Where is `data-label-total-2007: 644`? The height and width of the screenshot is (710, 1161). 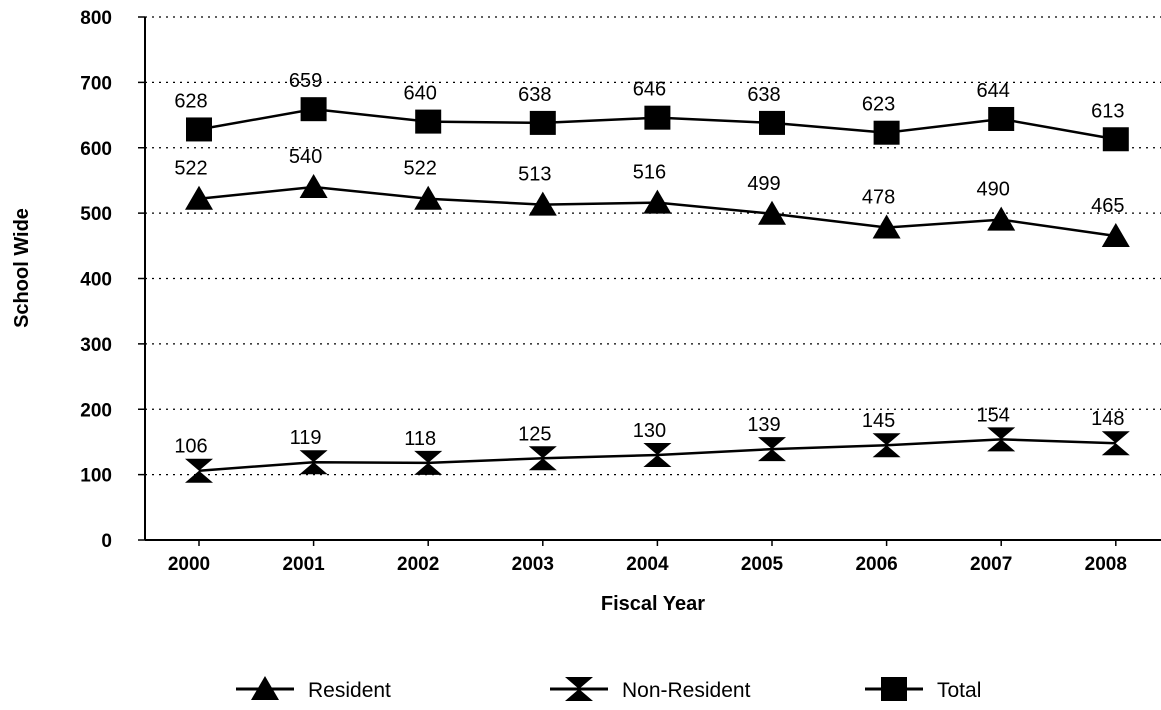
data-label-total-2007: 644 is located at coordinates (993, 91).